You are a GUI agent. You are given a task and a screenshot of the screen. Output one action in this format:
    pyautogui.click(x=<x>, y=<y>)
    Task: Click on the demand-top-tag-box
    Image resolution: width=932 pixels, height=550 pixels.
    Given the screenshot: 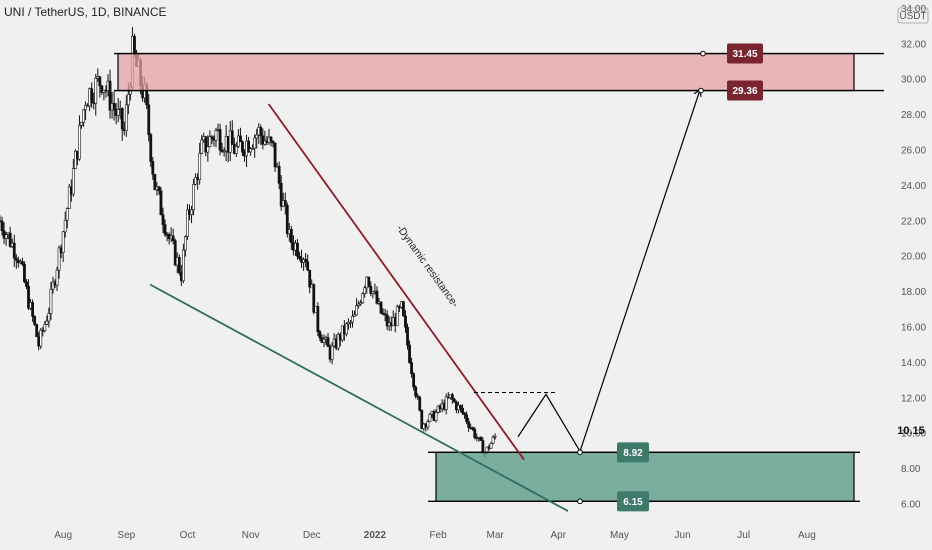 What is the action you would take?
    pyautogui.click(x=633, y=452)
    